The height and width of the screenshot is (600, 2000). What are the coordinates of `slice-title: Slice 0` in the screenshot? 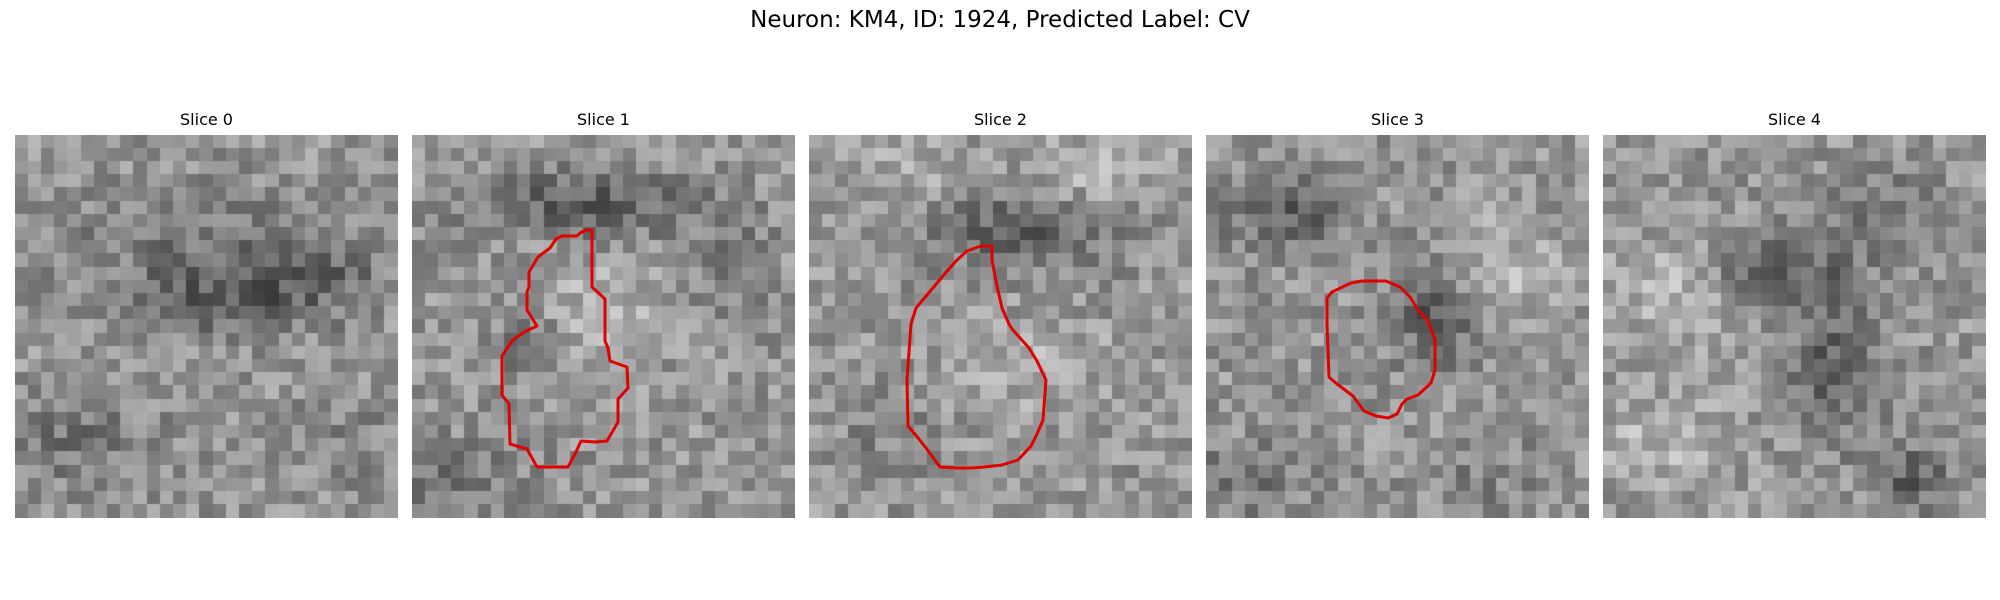 It's located at (206, 119).